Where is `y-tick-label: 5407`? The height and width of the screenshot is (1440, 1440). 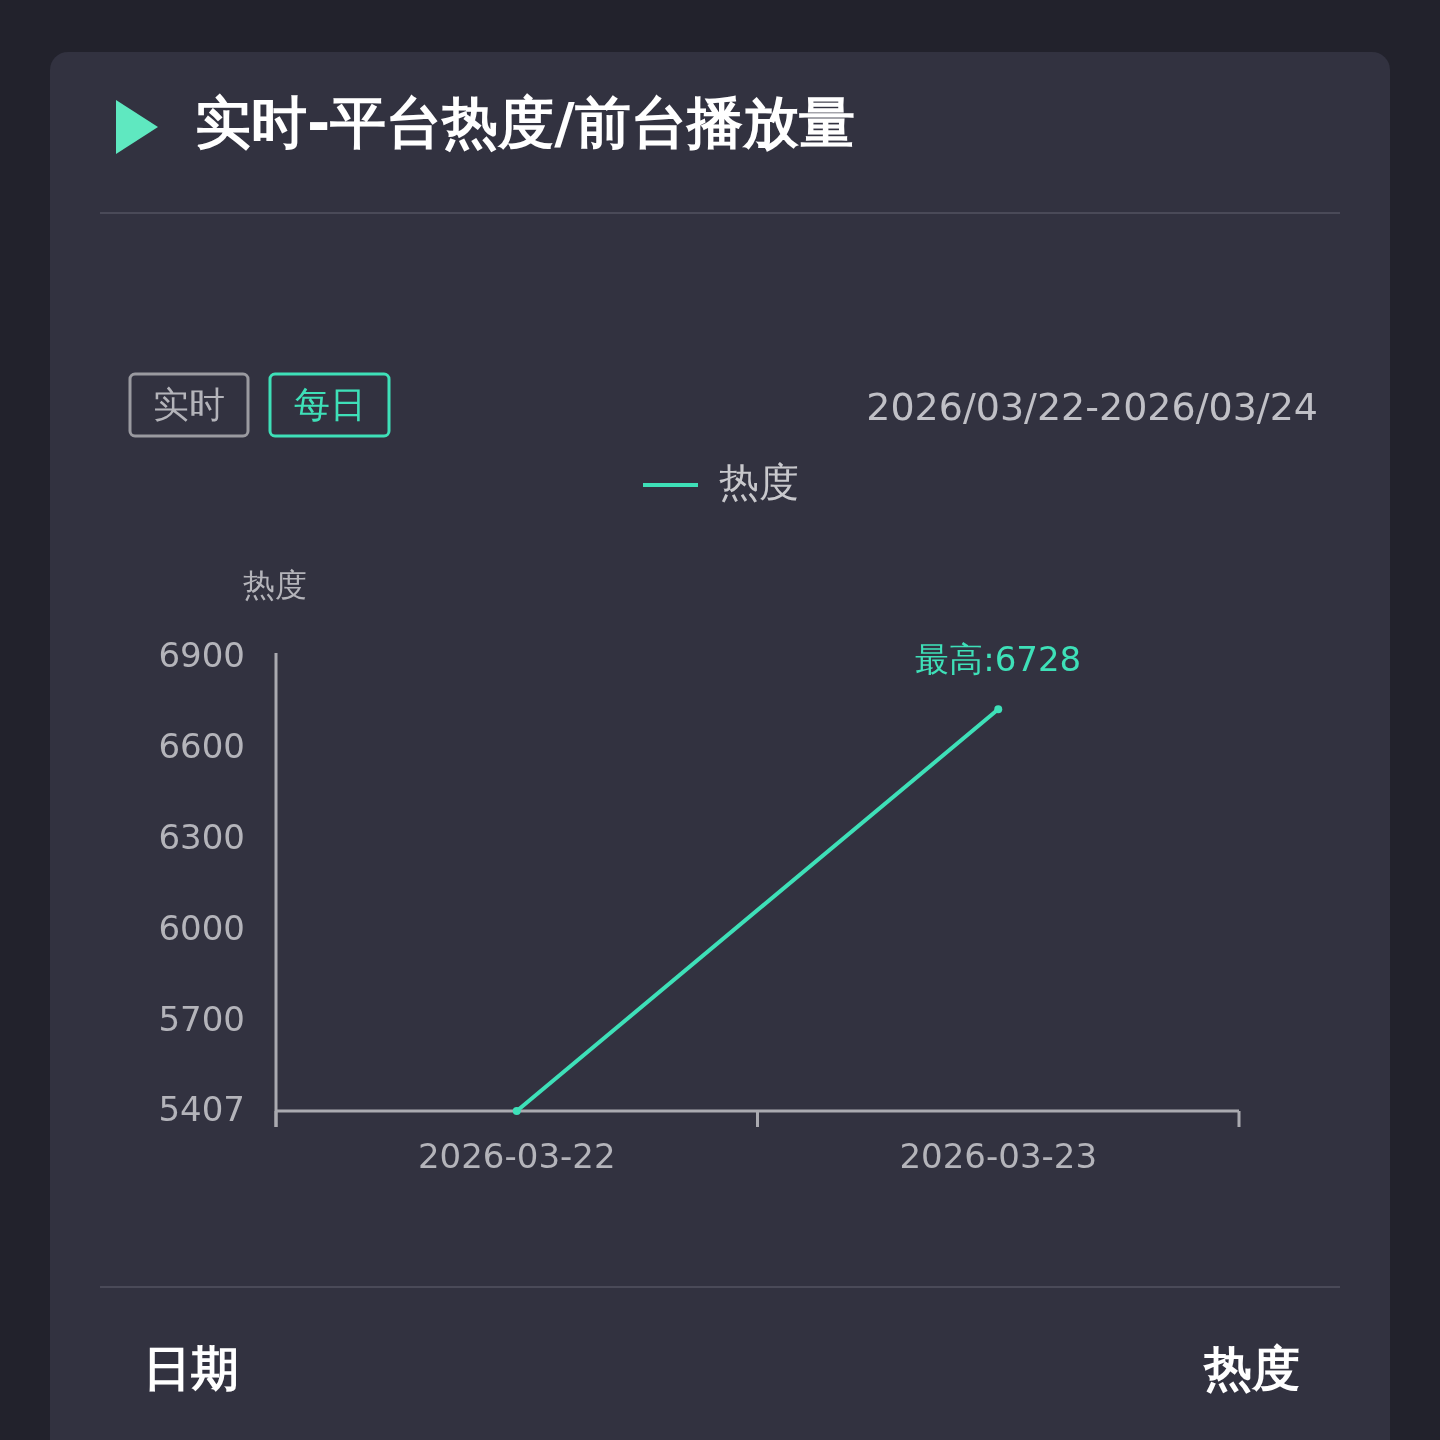 y-tick-label: 5407 is located at coordinates (201, 1108).